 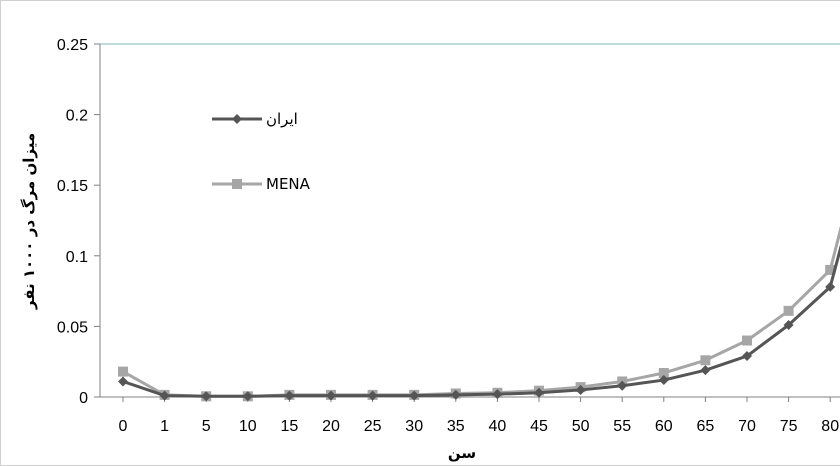 What do you see at coordinates (123, 426) in the screenshot?
I see `x-tick-label: 0` at bounding box center [123, 426].